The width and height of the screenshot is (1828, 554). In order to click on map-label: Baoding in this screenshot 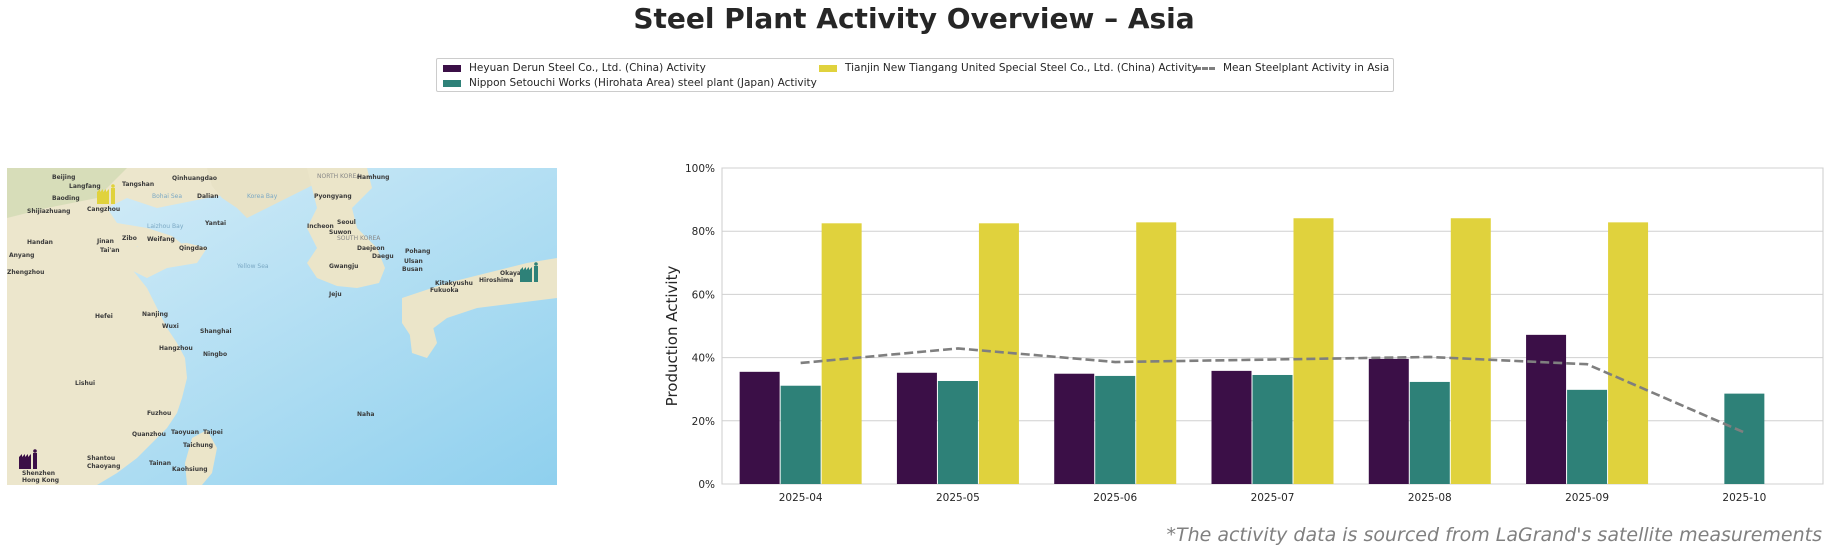, I will do `click(66, 198)`.